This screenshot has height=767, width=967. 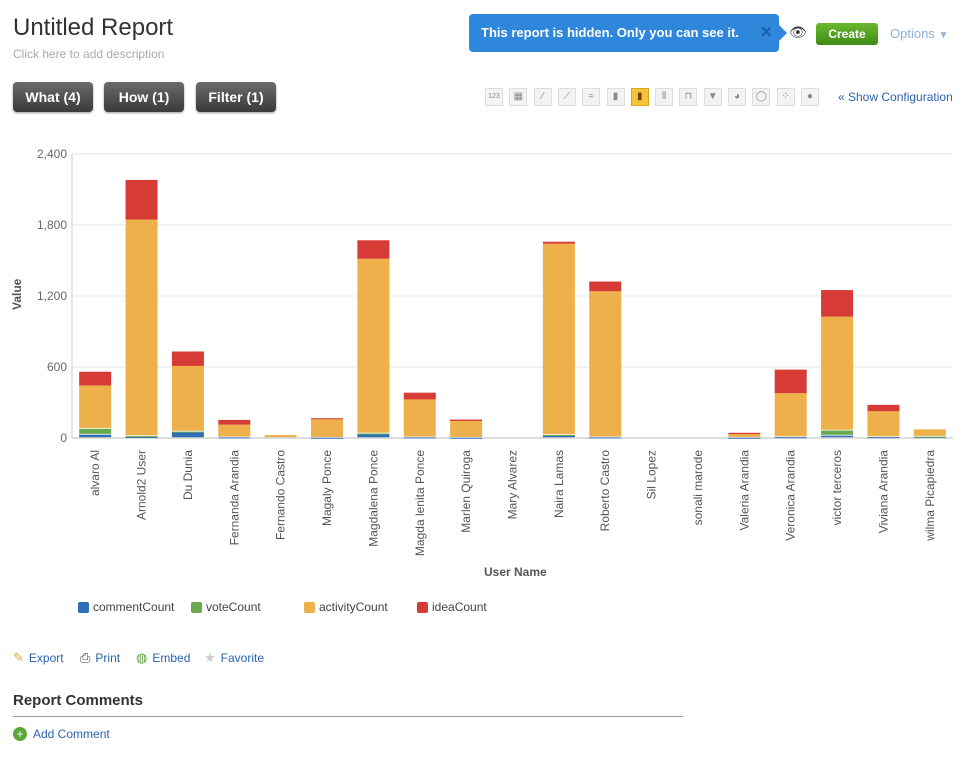 What do you see at coordinates (847, 34) in the screenshot?
I see `create-button: Create` at bounding box center [847, 34].